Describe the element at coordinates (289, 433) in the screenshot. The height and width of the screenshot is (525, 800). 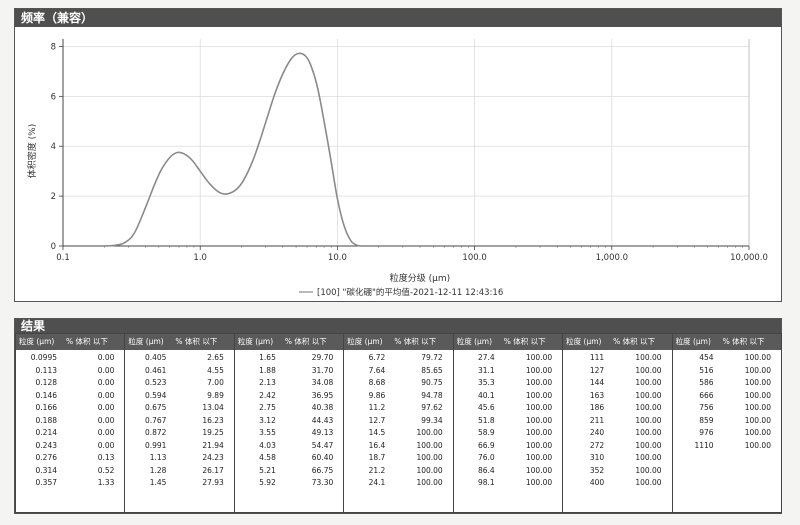
I see `table-row: 3.55 49.13` at that location.